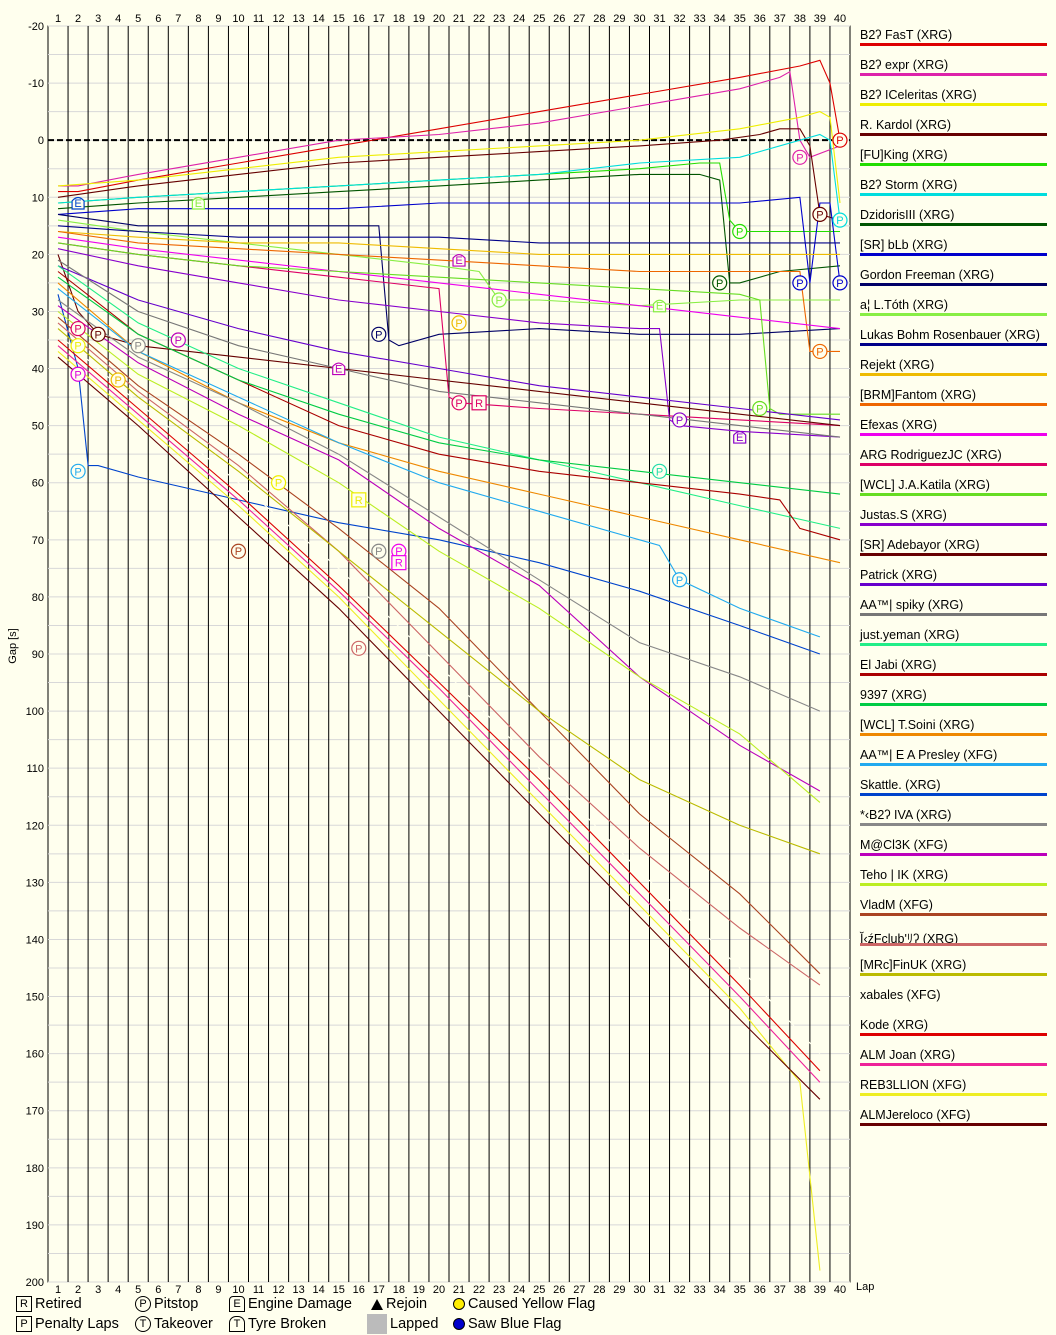 The image size is (1056, 1335). Describe the element at coordinates (599, 19) in the screenshot. I see `x-tick-label-top: 28` at that location.